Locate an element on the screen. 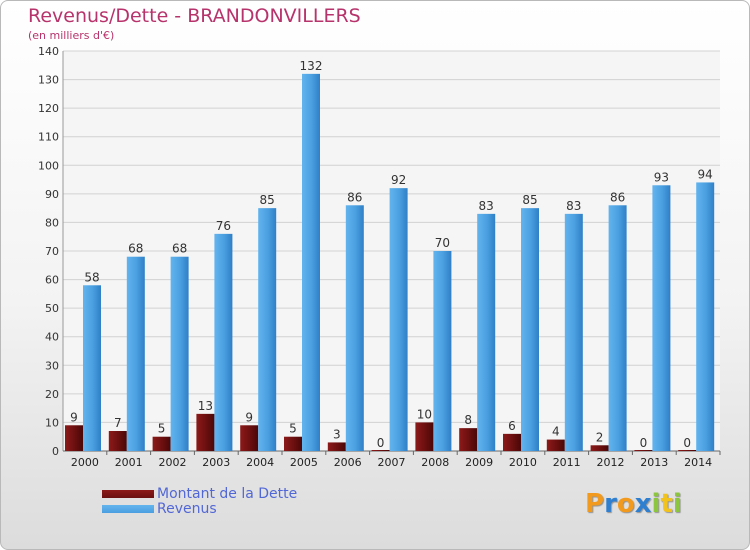 The width and height of the screenshot is (750, 550). y-tick-label: 20 is located at coordinates (52, 394).